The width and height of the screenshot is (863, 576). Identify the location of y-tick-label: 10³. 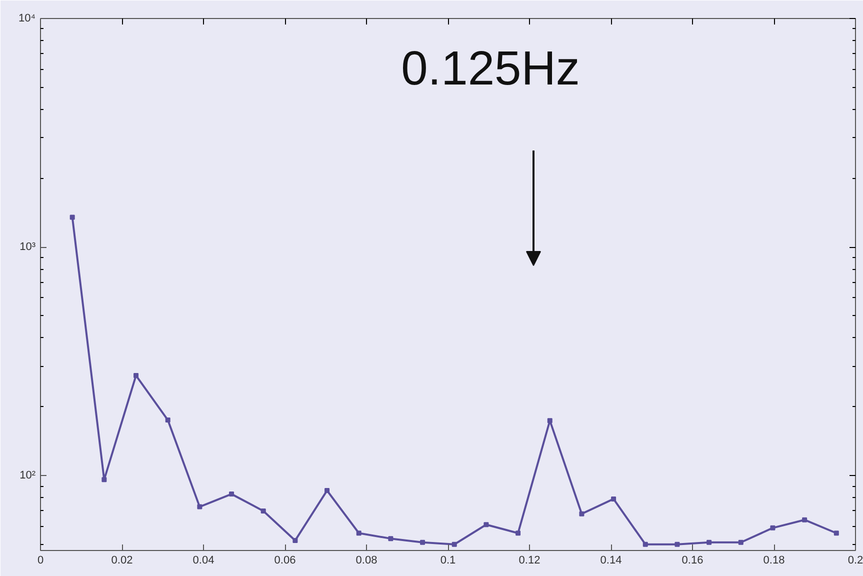
(28, 247).